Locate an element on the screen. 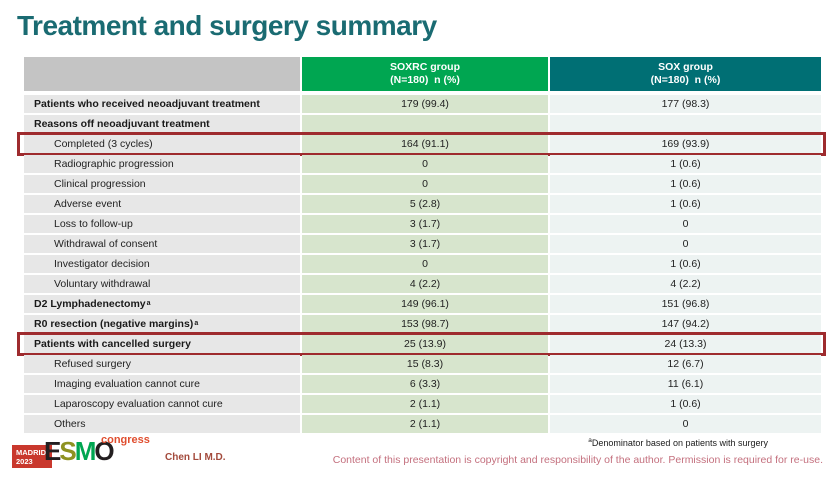 This screenshot has width=832, height=478. row-label: Refused surgery is located at coordinates (162, 364).